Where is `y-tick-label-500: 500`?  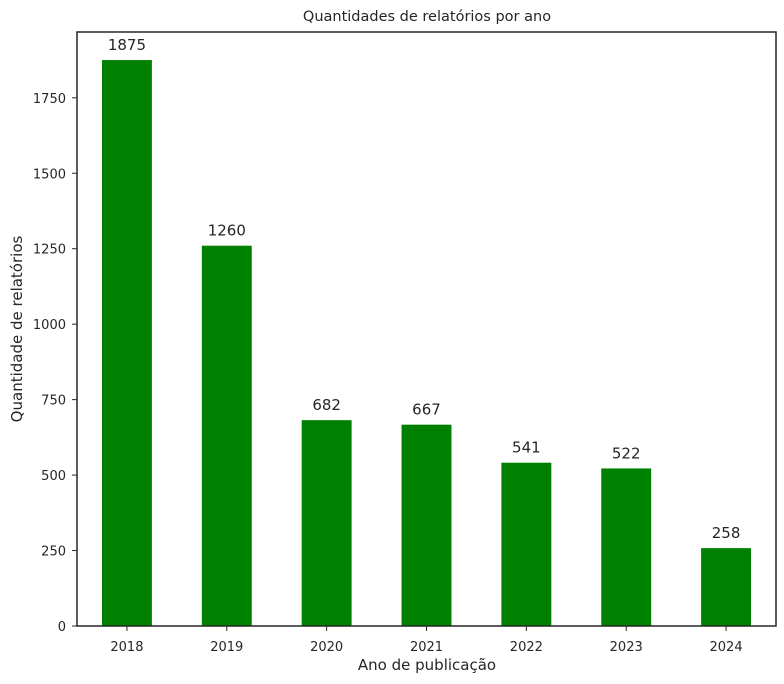 y-tick-label-500: 500 is located at coordinates (53, 476).